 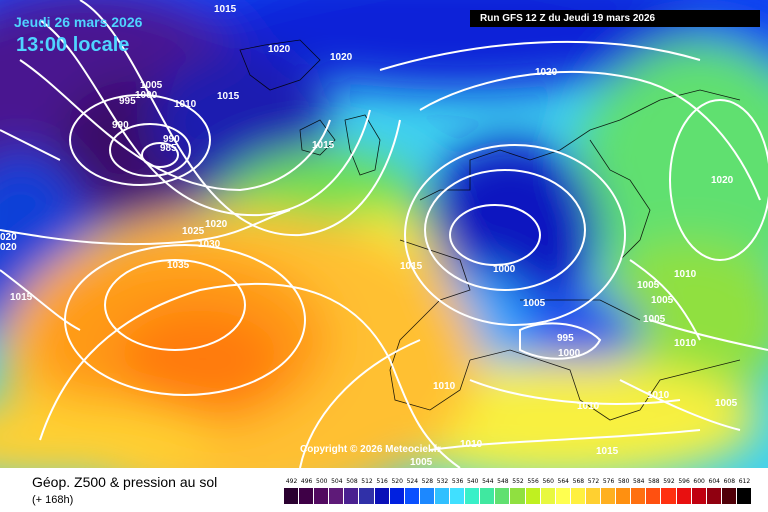 I want to click on scale-tick-label: 520, so click(x=397, y=481).